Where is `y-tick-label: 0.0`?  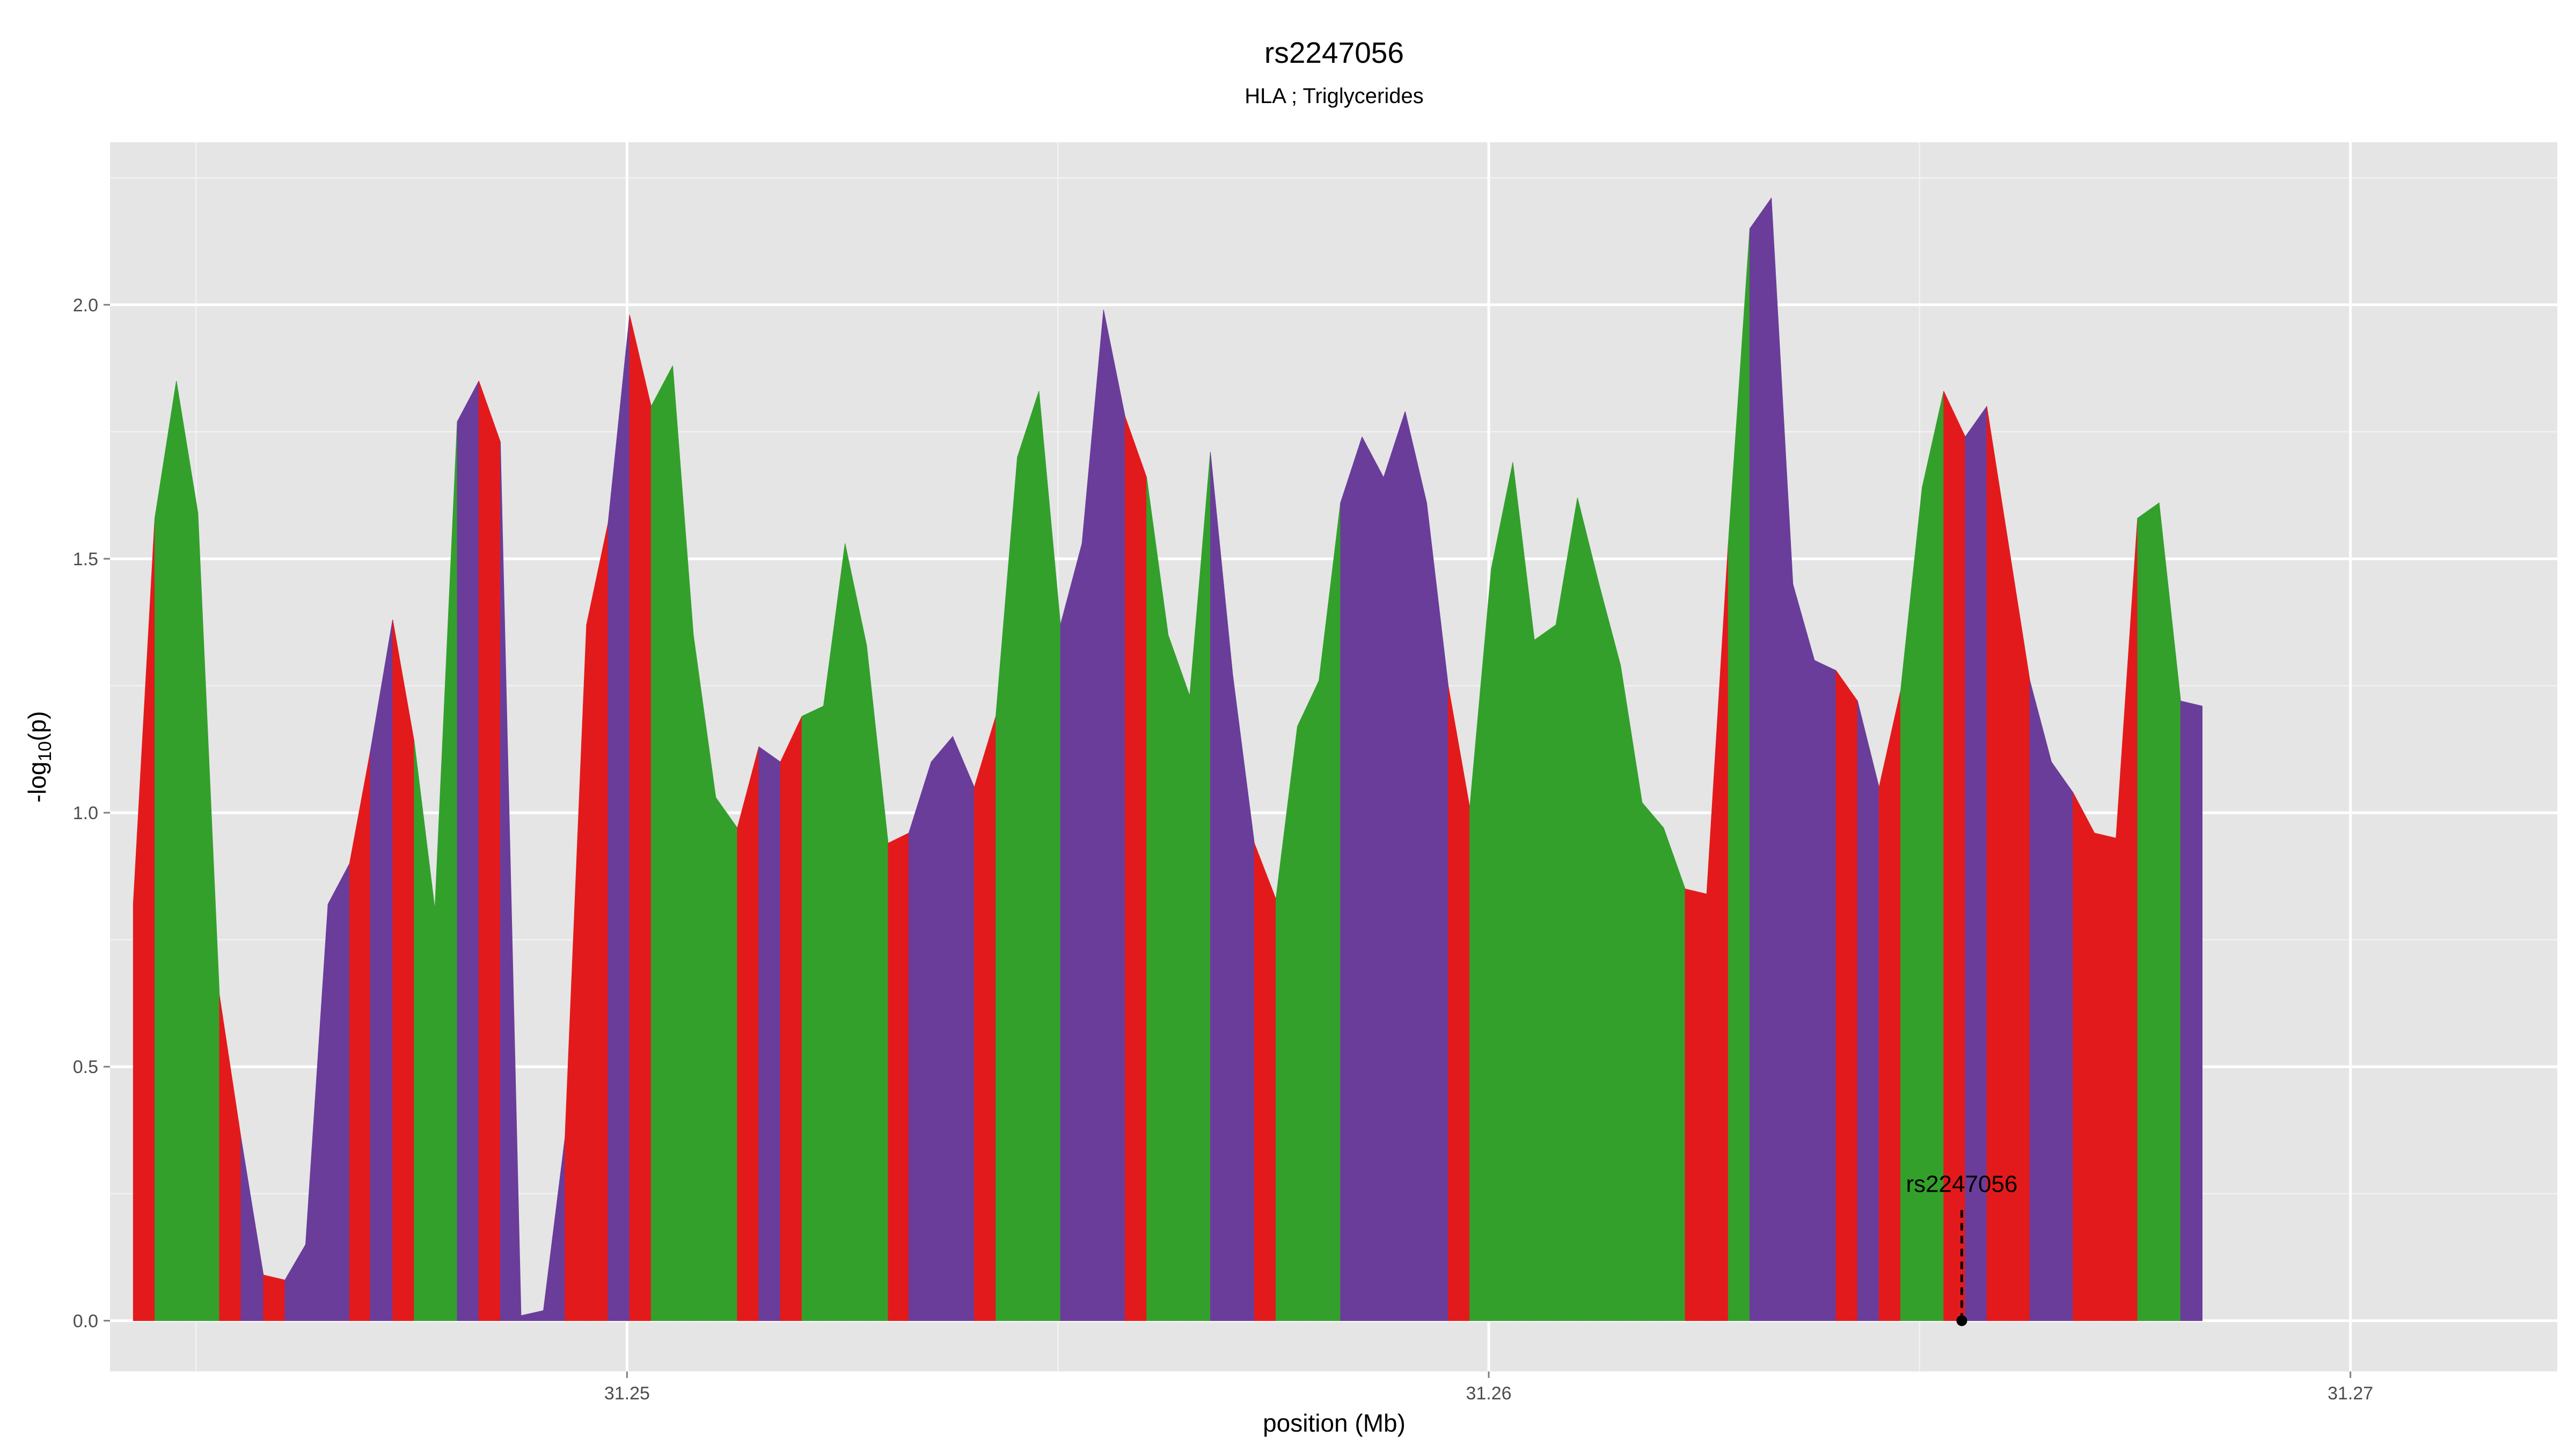
y-tick-label: 0.0 is located at coordinates (85, 1321).